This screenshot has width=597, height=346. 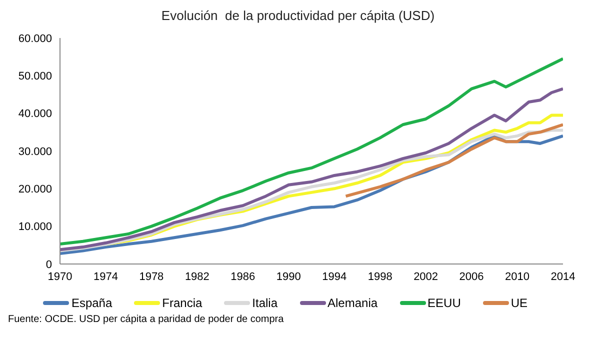 I want to click on y-tick-label: 10.000, so click(x=35, y=227).